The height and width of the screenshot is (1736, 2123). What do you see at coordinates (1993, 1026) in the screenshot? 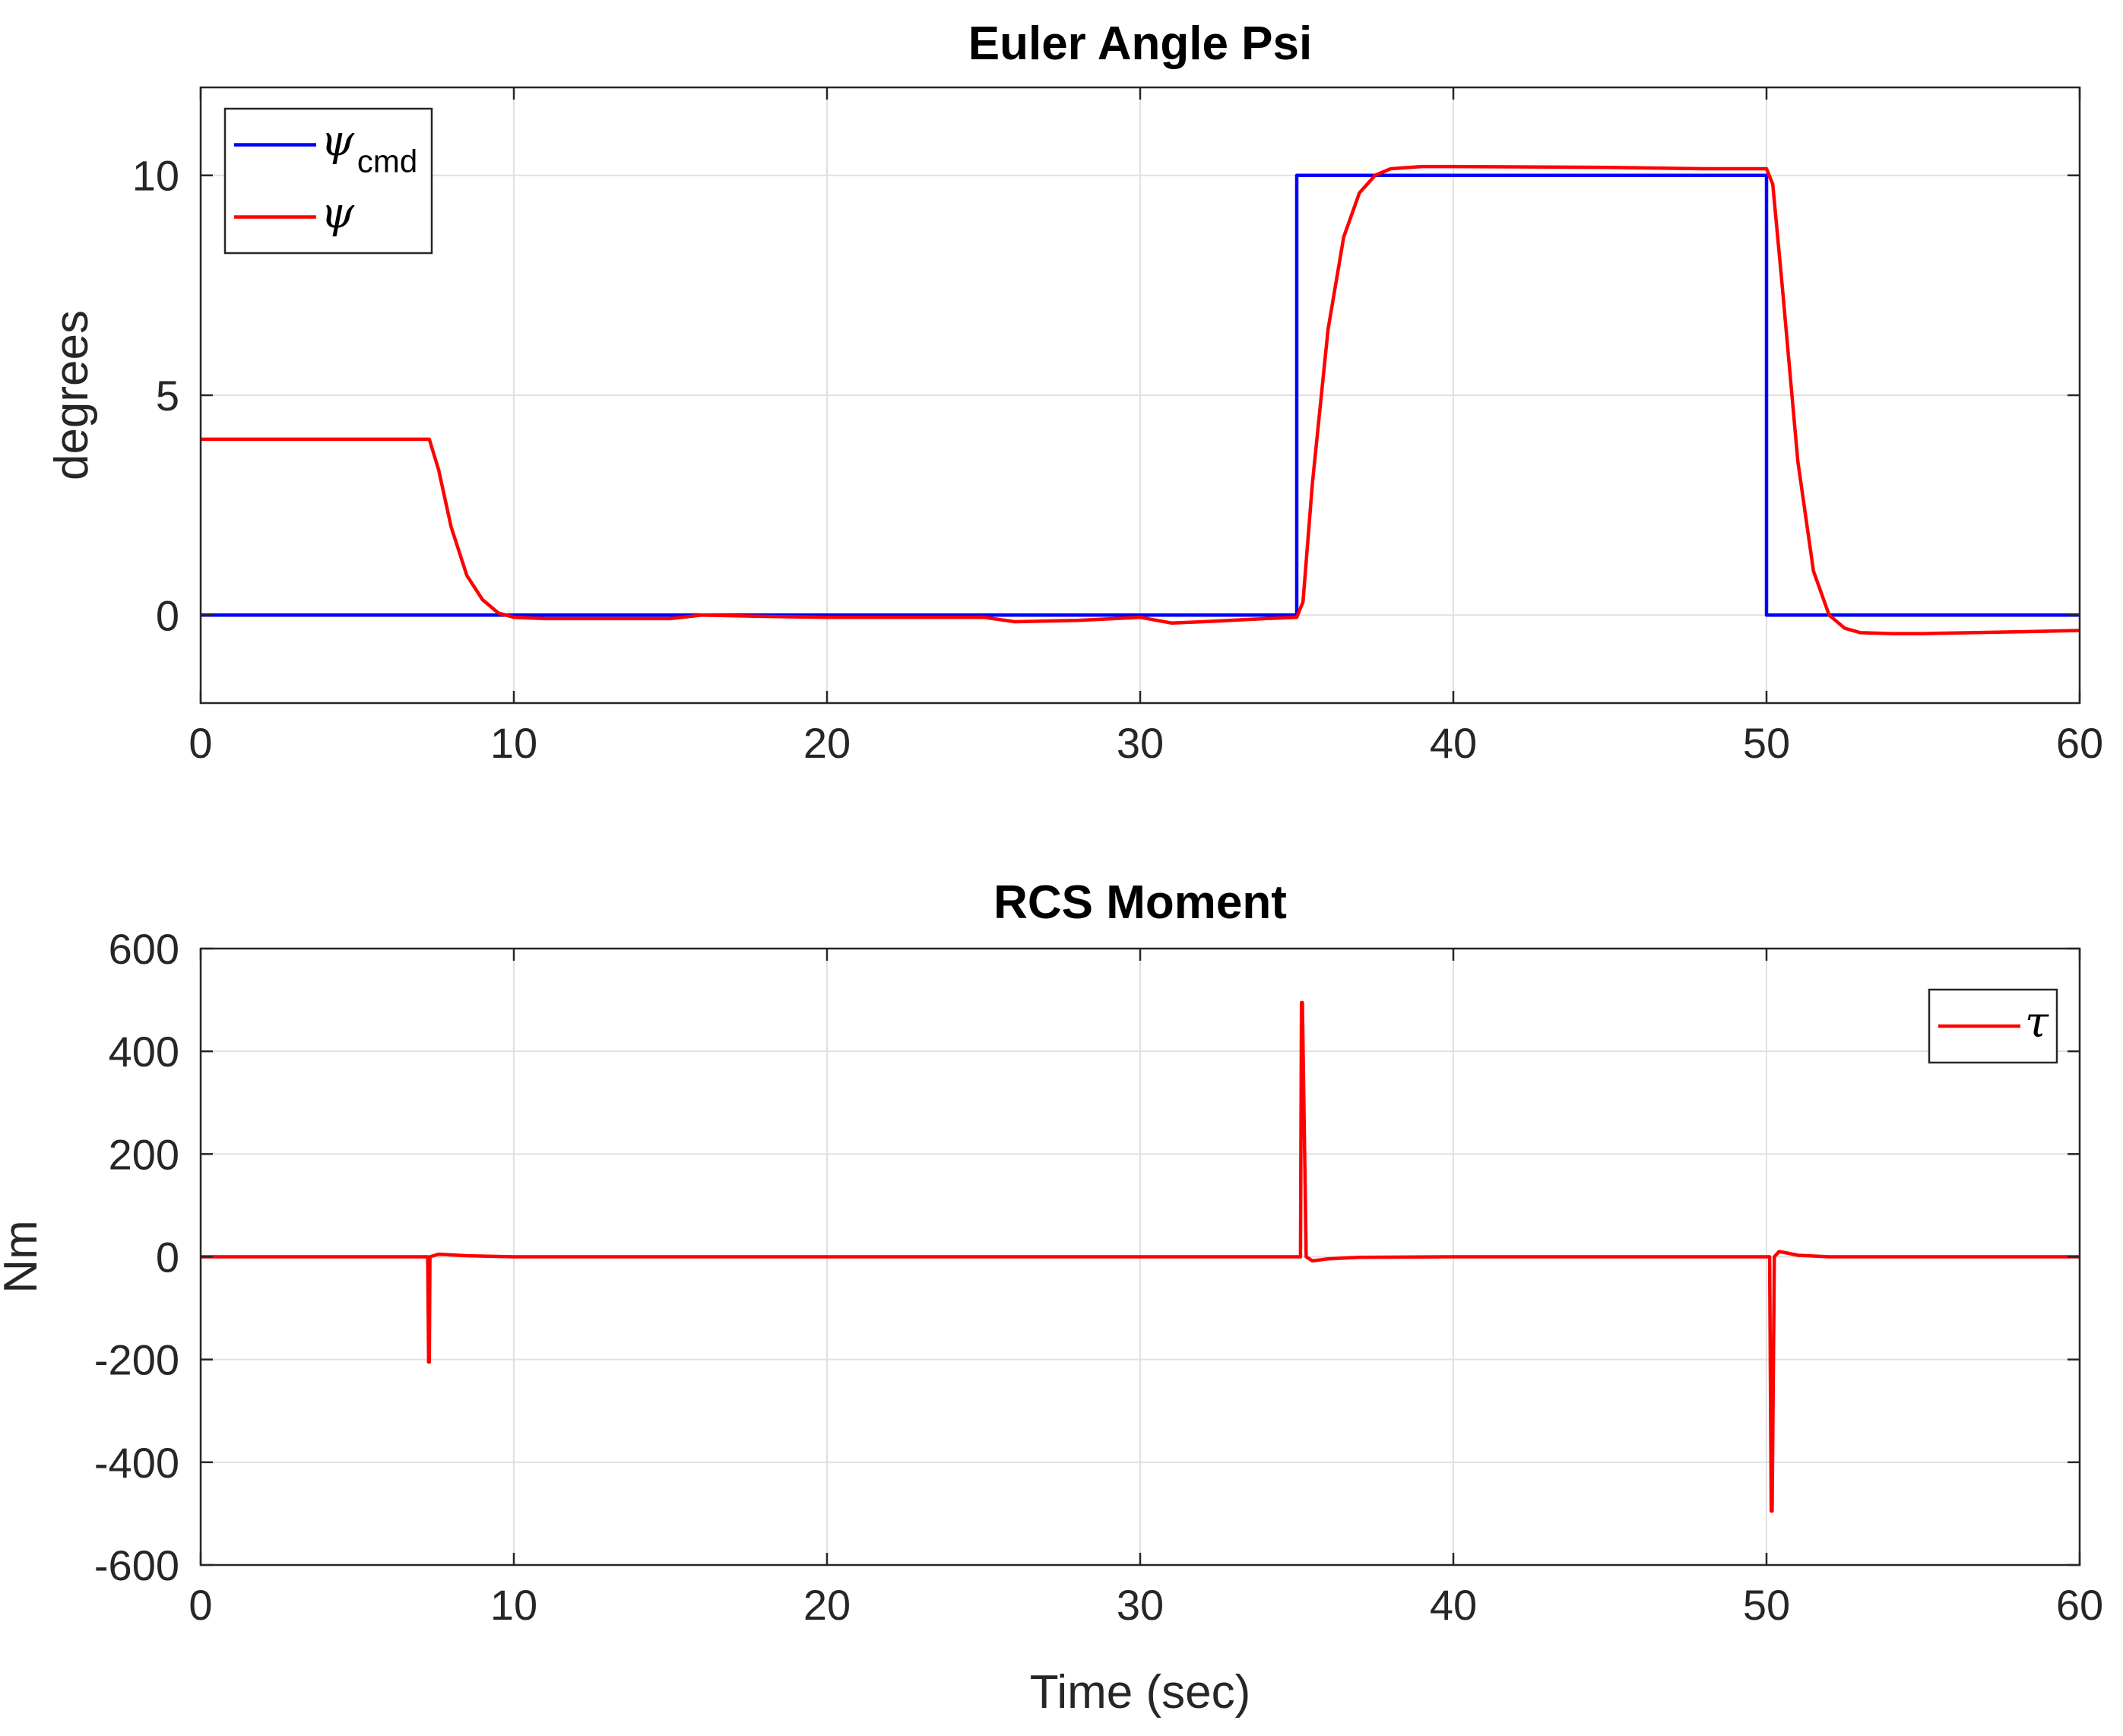
I see `legend: τ` at bounding box center [1993, 1026].